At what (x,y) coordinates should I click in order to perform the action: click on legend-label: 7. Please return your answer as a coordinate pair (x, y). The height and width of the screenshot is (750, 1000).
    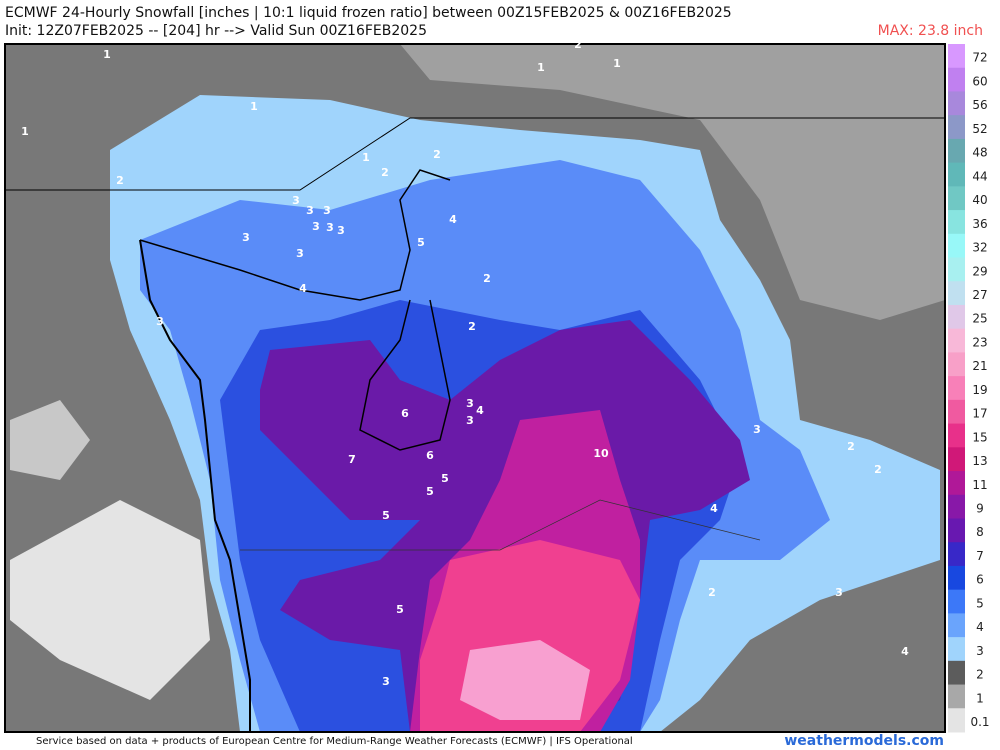
    Looking at the image, I should click on (980, 556).